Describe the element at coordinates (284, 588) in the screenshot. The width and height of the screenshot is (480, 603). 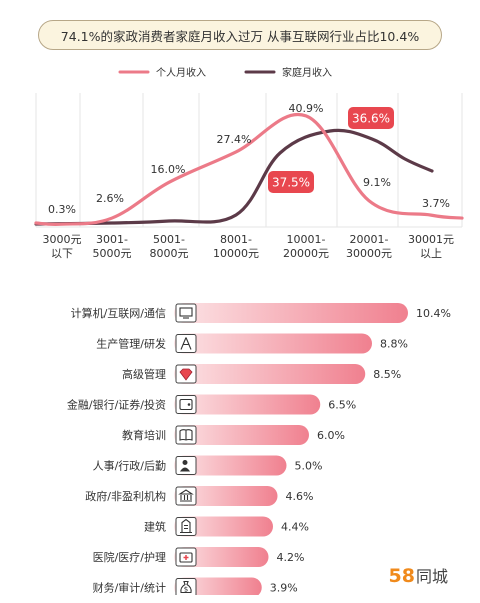
I see `value-label: 3.9%` at that location.